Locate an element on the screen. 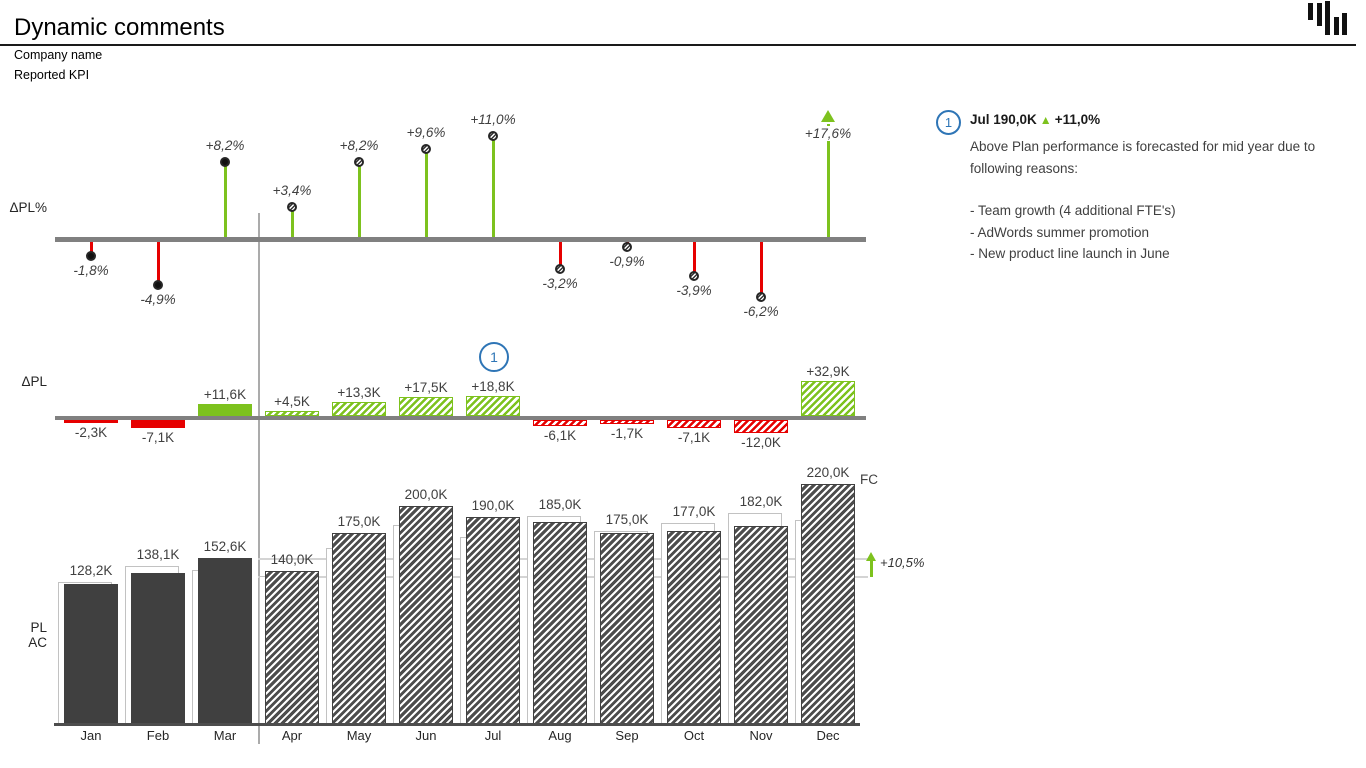  pin-Dec is located at coordinates (828, 181).